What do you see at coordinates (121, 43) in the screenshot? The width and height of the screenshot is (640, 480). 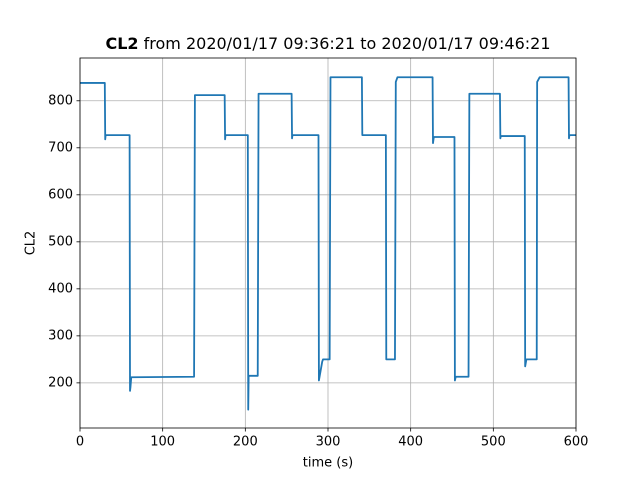 I see `title-variable: CL2` at bounding box center [121, 43].